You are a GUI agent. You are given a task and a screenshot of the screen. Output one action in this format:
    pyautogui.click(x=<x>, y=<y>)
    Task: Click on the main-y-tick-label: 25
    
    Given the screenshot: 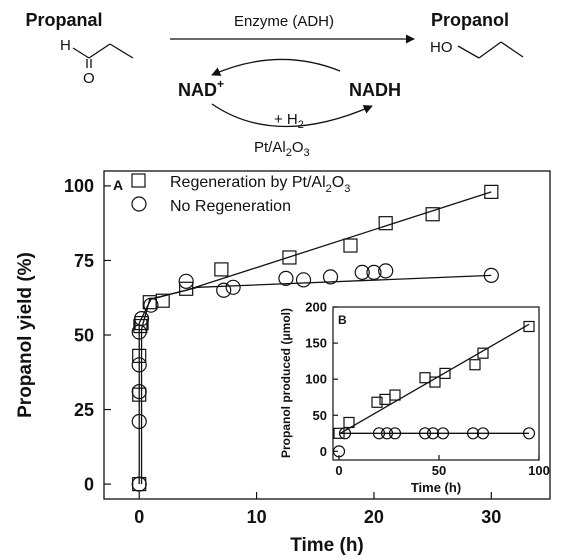 What is the action you would take?
    pyautogui.click(x=84, y=410)
    